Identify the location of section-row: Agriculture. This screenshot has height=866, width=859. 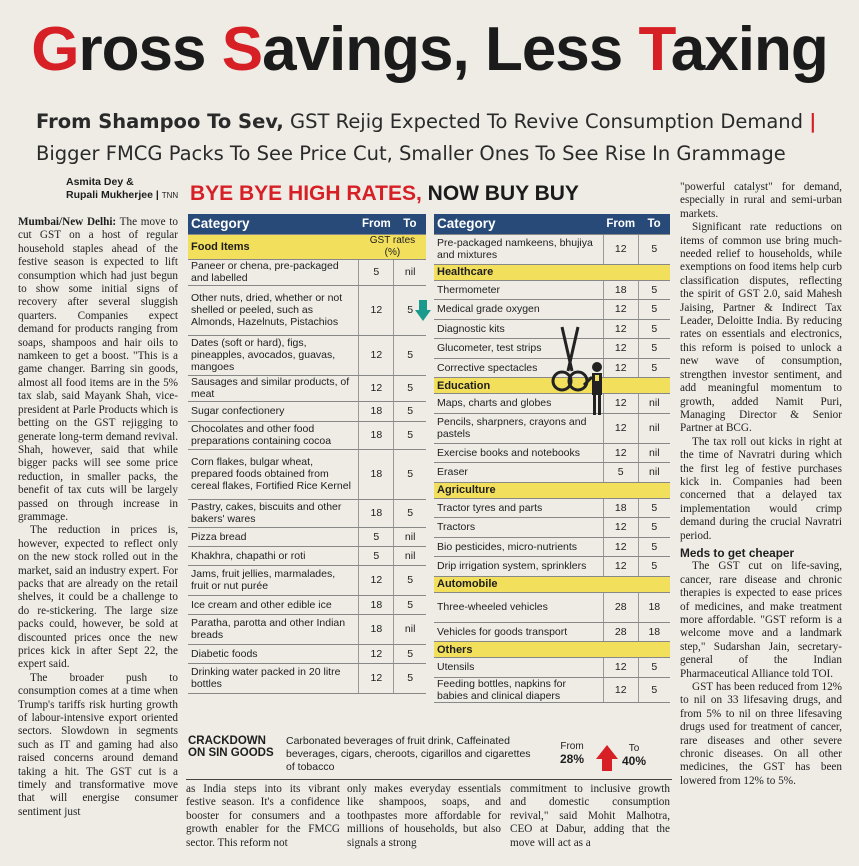
(552, 490).